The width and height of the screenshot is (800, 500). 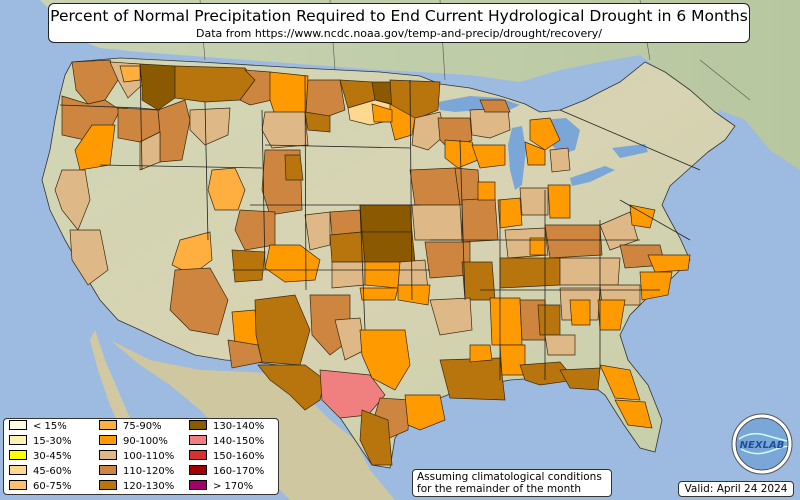 I want to click on lake-erie, so click(x=592, y=176).